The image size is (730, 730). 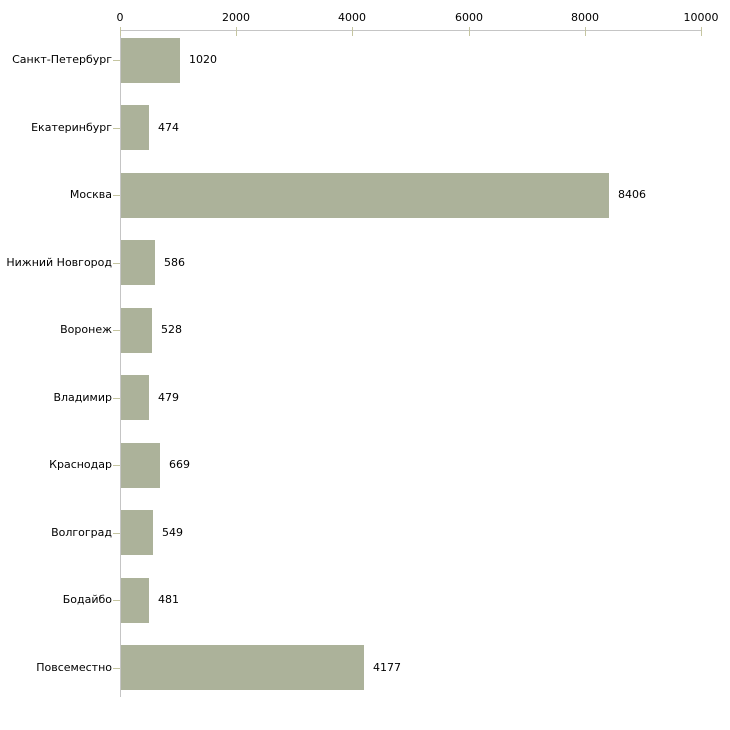 What do you see at coordinates (168, 397) in the screenshot?
I see `bar-value-label: 479` at bounding box center [168, 397].